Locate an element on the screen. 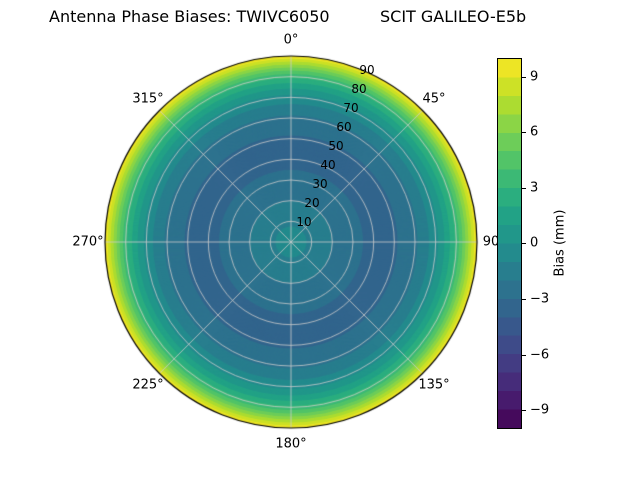 The height and width of the screenshot is (480, 640). colorbar-tick-label: −9 is located at coordinates (540, 410).